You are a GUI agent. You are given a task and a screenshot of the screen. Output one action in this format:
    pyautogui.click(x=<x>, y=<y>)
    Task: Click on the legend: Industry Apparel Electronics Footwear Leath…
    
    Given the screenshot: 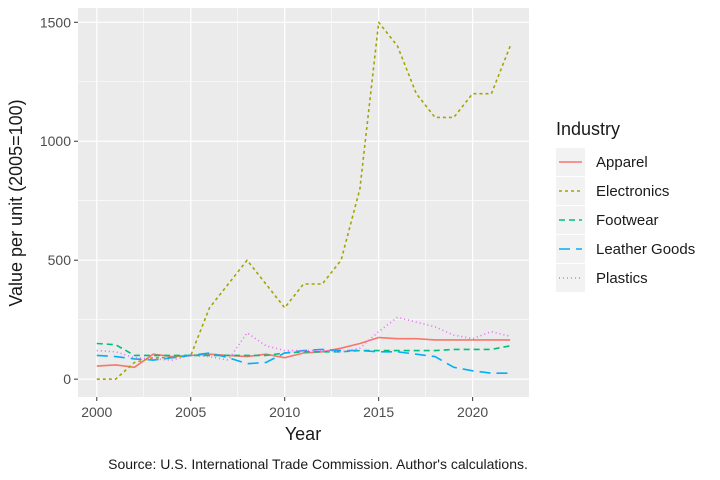 What is the action you would take?
    pyautogui.click(x=625, y=205)
    